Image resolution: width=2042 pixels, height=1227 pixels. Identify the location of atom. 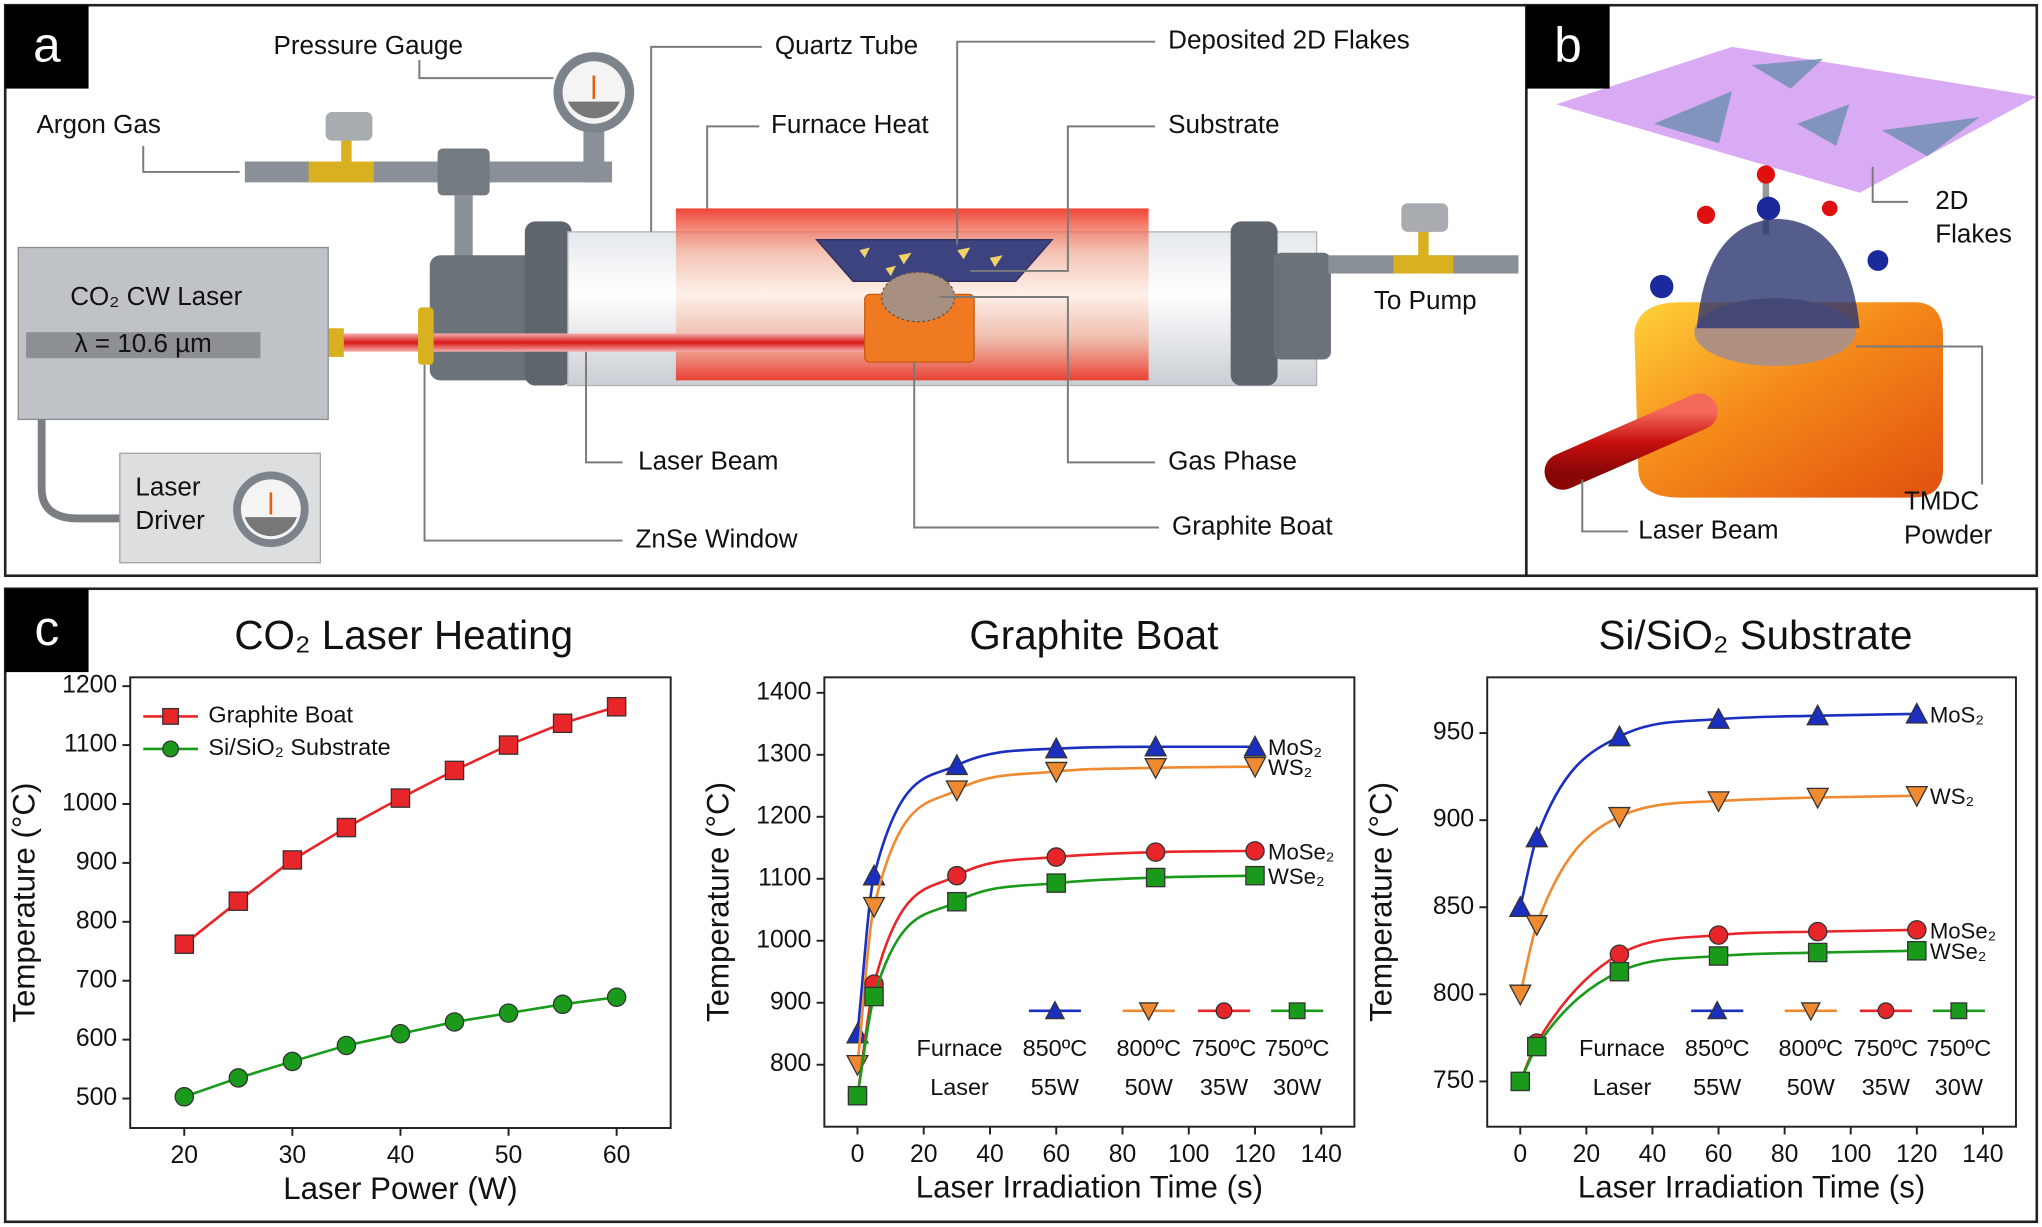
(1878, 260).